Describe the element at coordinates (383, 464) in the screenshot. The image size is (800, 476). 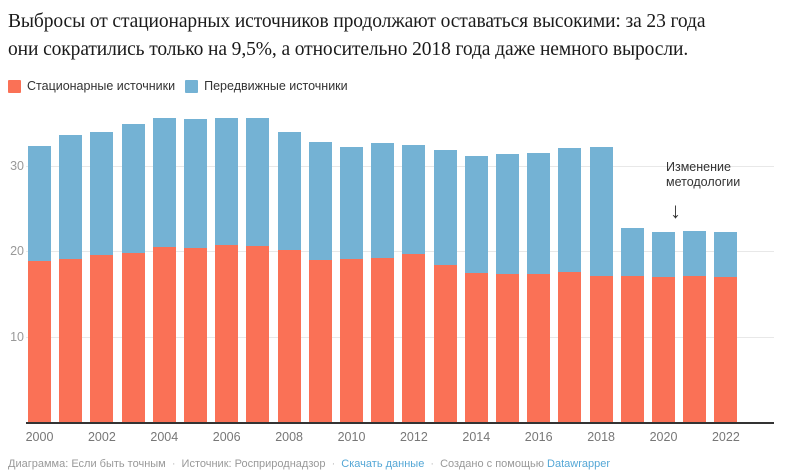
I see `footer-download-data-link: Скачать данные` at that location.